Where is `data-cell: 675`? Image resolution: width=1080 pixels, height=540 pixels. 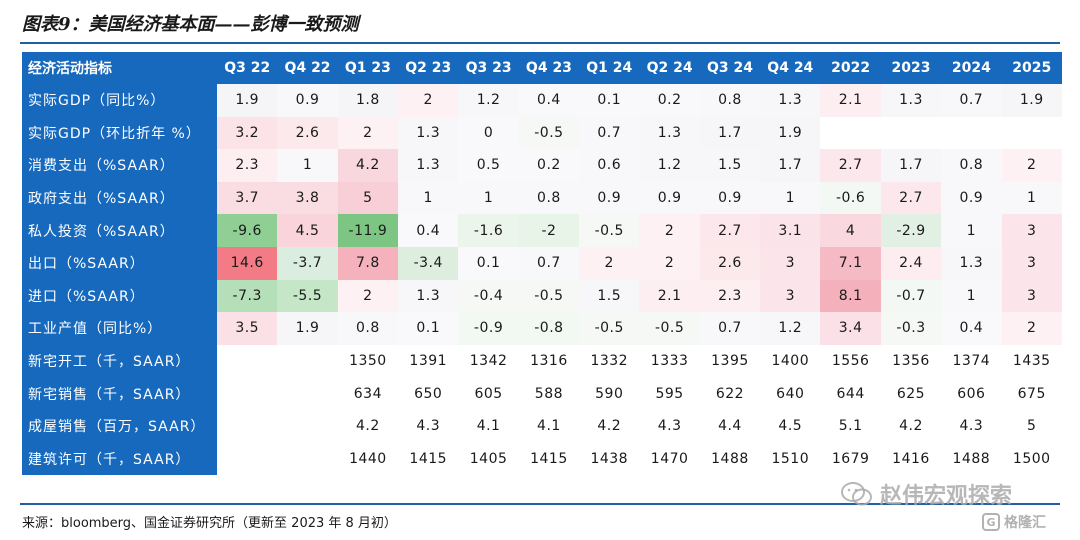 data-cell: 675 is located at coordinates (1031, 393).